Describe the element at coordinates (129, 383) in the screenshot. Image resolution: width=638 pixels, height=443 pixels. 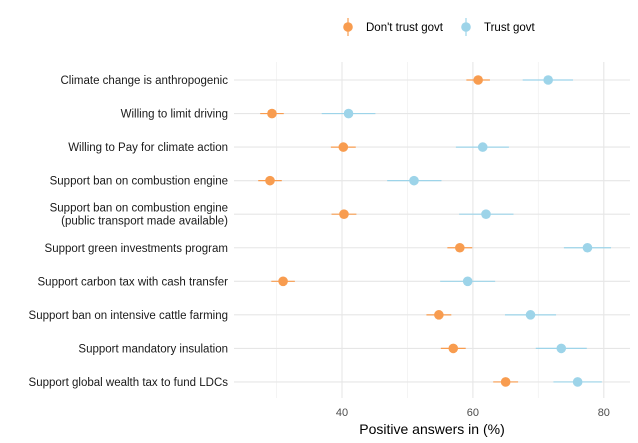
I see `y-category-label: Support global wealth tax to fund LDCs` at that location.